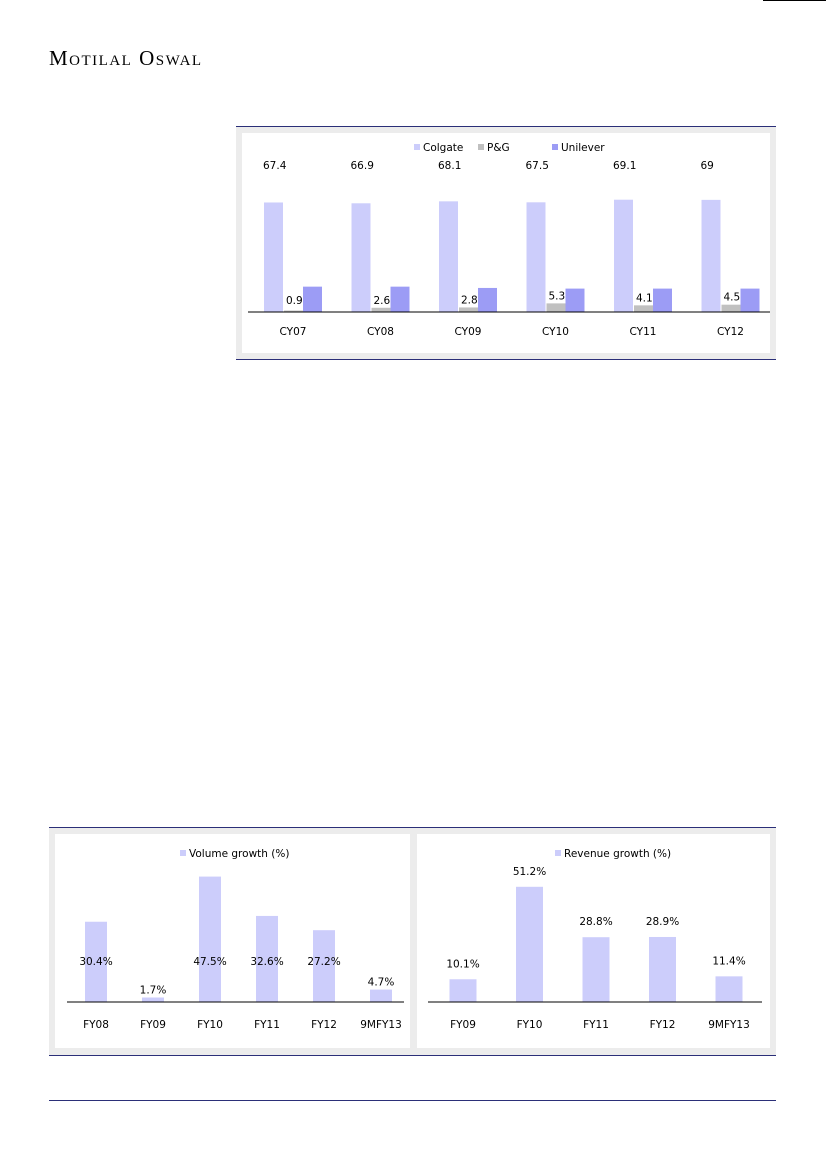 The height and width of the screenshot is (1169, 826). I want to click on tick-label-0: FY09, so click(463, 1025).